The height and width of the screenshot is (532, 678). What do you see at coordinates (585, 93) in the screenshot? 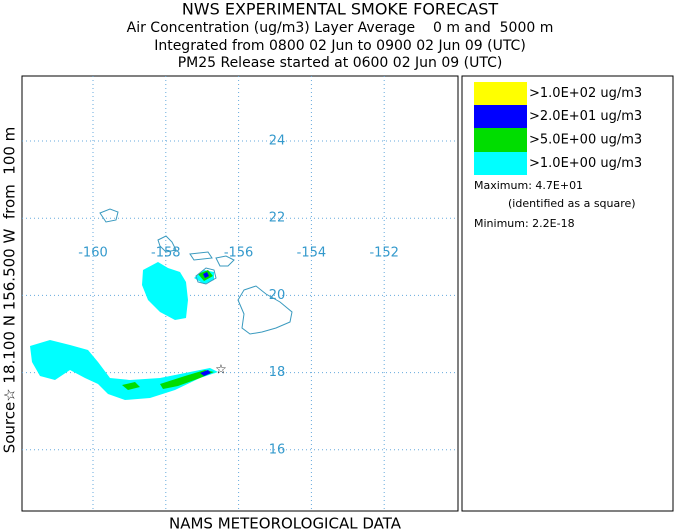
I see `legend-label: >1.0E+02 ug/m3` at bounding box center [585, 93].